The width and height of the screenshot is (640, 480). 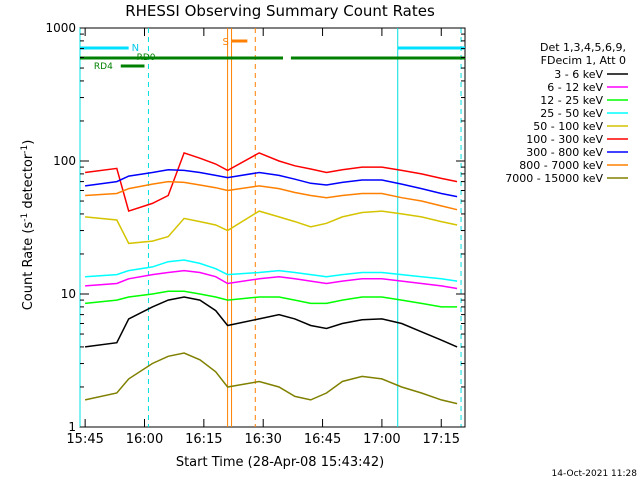 I want to click on y-tick-label: 1000, so click(x=60, y=28).